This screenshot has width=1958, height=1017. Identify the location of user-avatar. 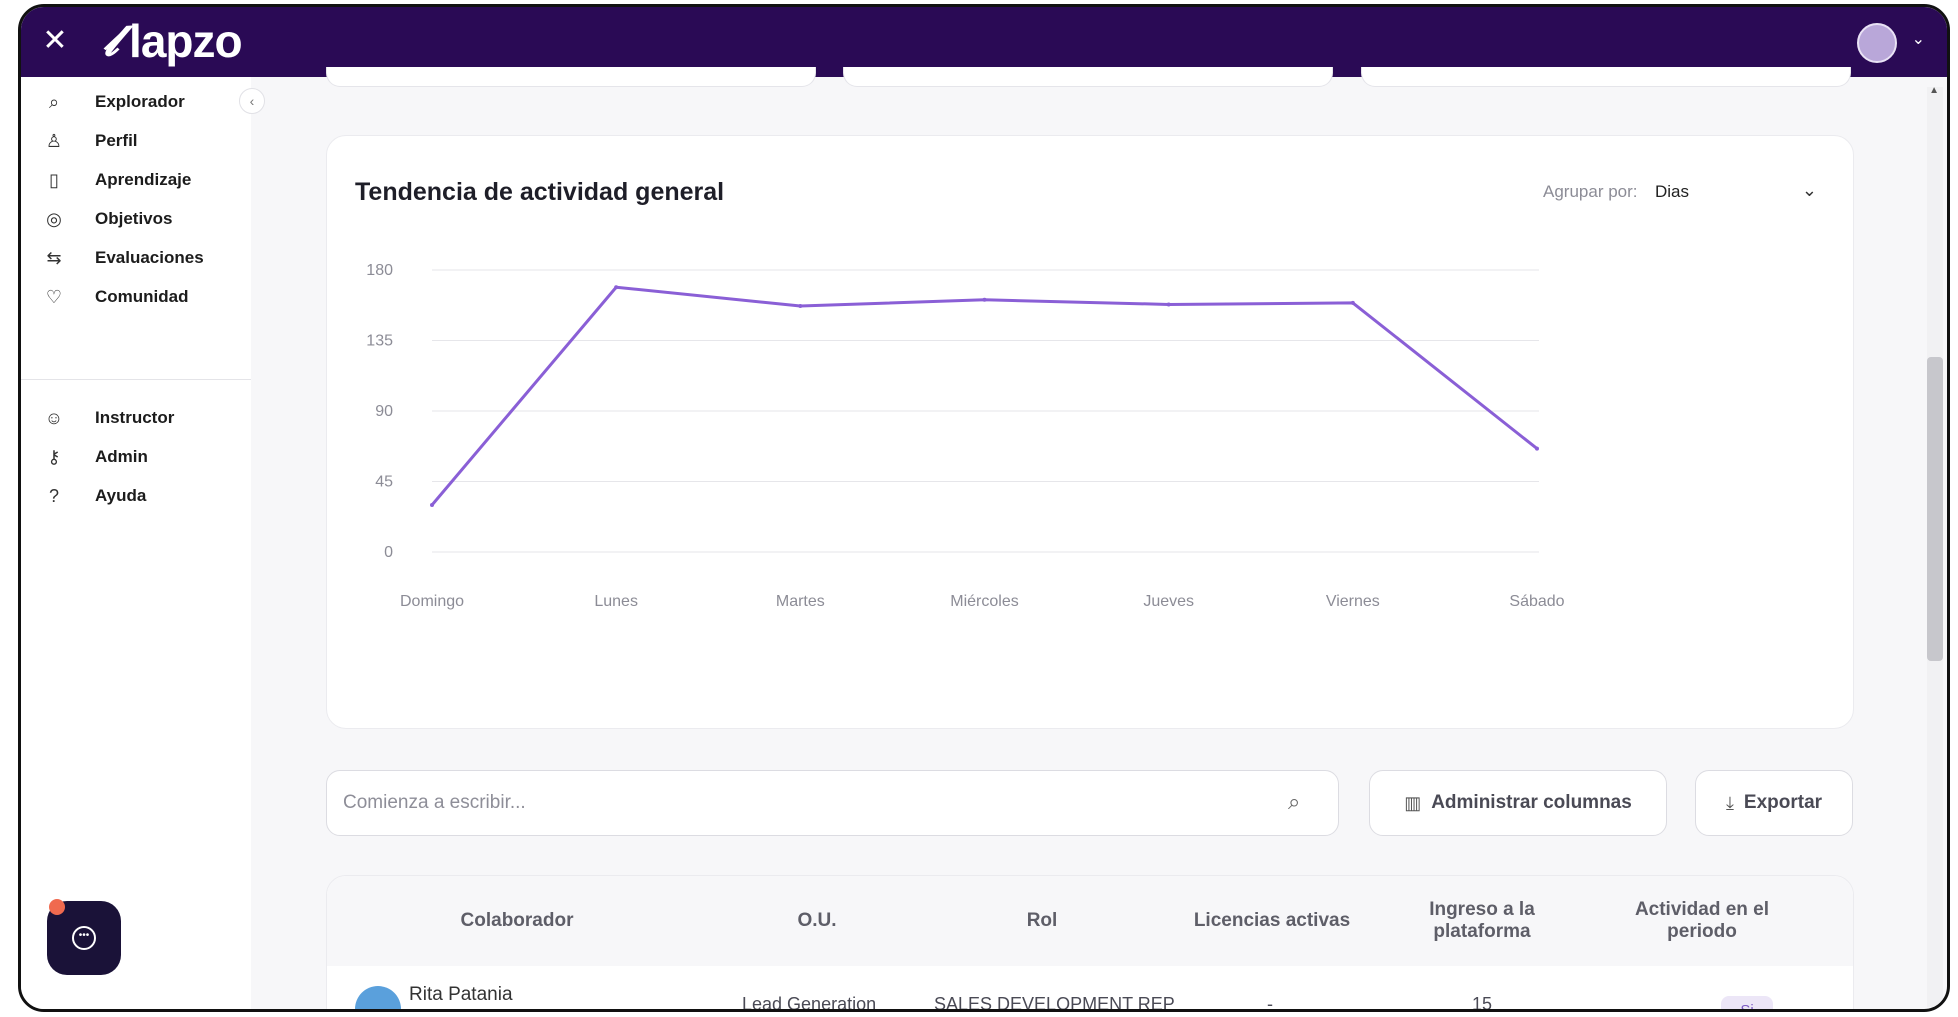
(1877, 43).